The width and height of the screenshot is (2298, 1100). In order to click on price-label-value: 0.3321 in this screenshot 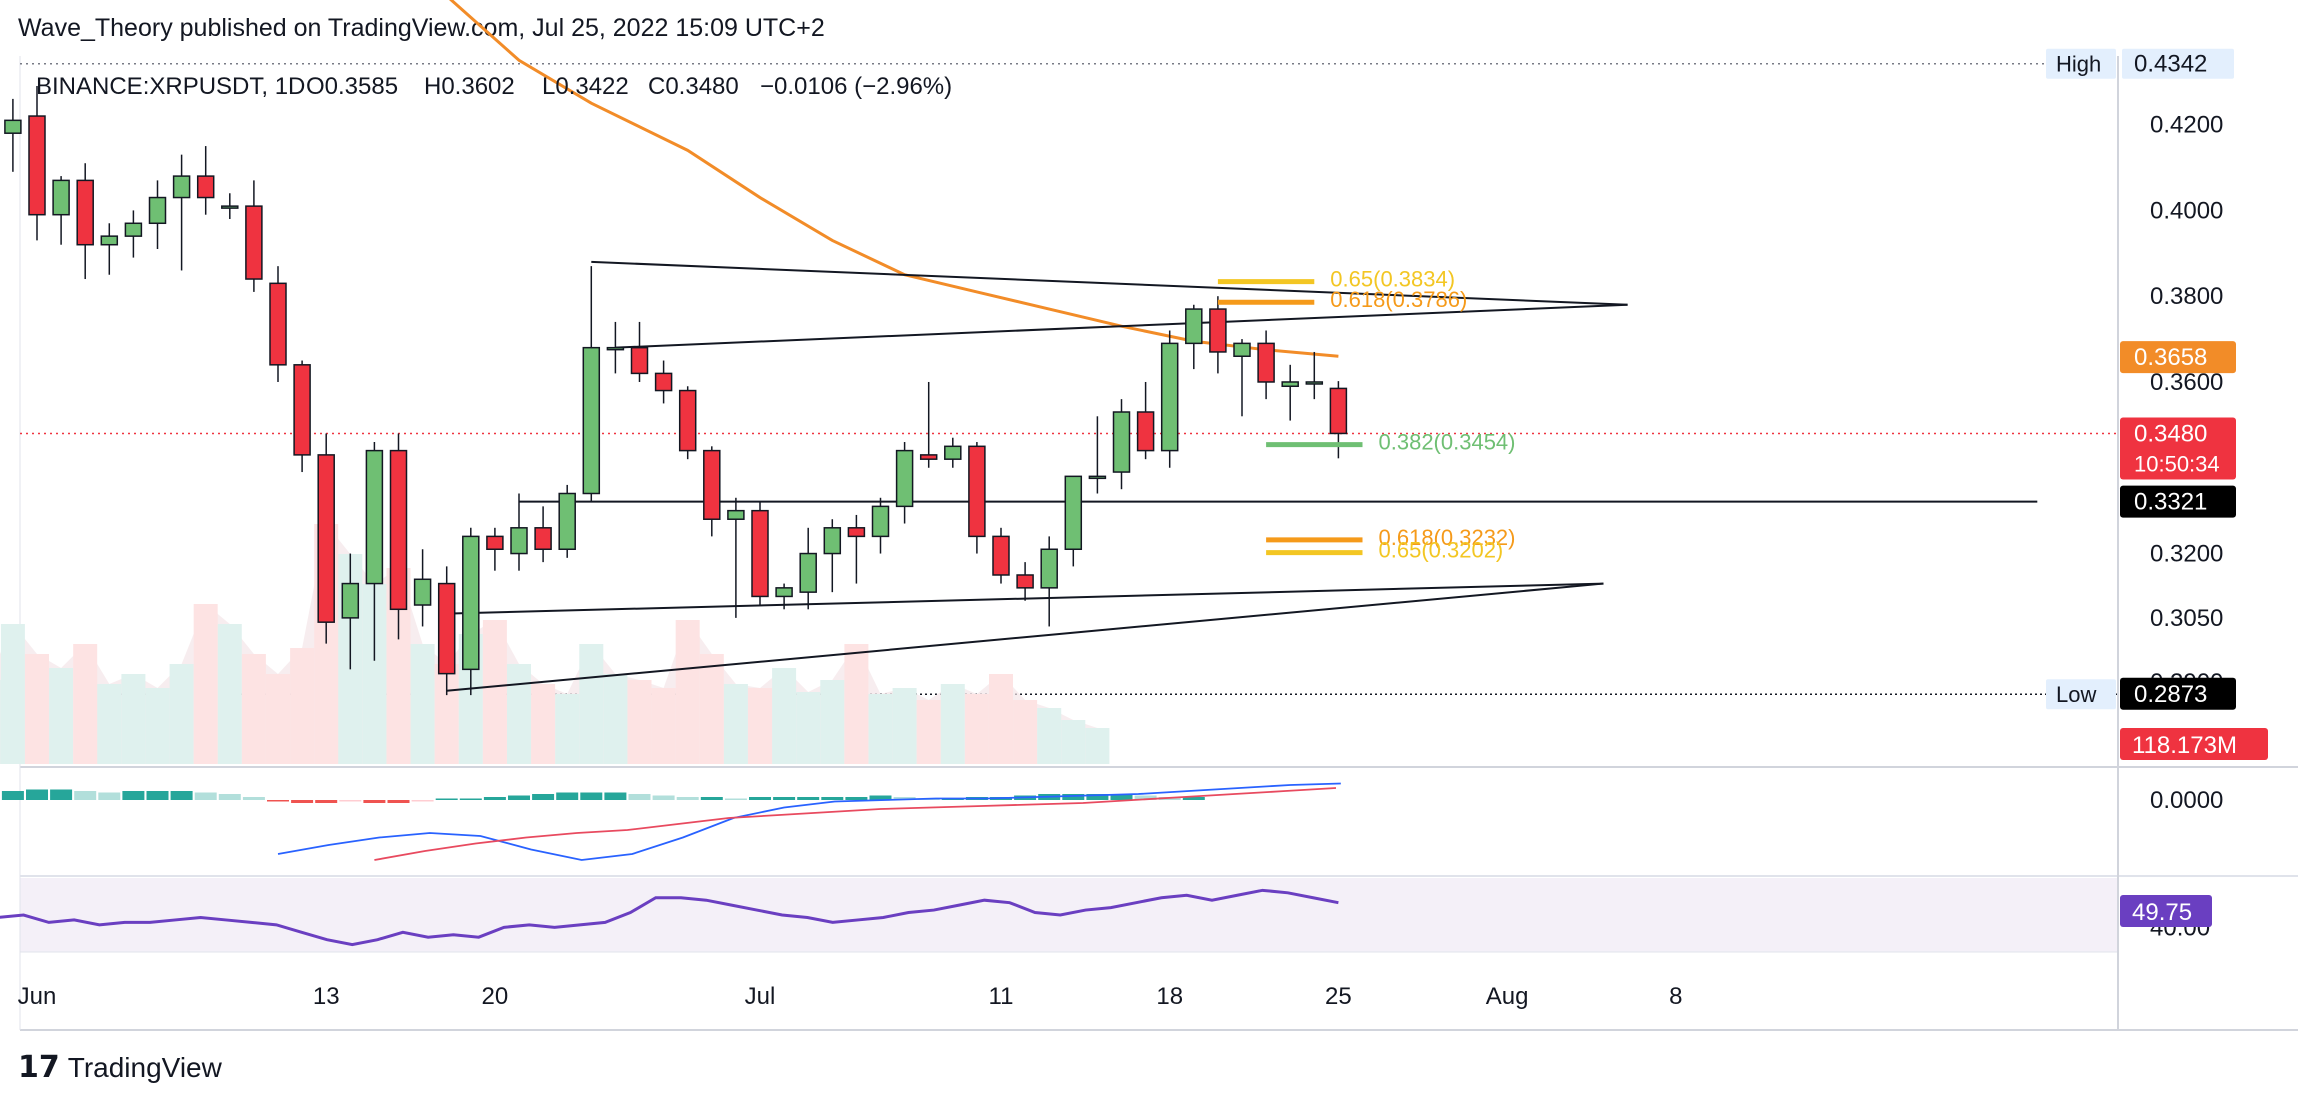, I will do `click(2170, 502)`.